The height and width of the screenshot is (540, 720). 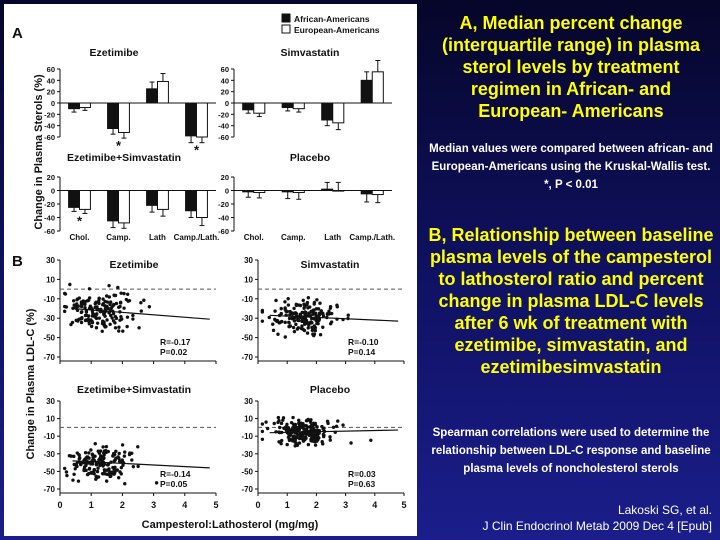 What do you see at coordinates (362, 474) in the screenshot?
I see `correlation-stat: R=0.03` at bounding box center [362, 474].